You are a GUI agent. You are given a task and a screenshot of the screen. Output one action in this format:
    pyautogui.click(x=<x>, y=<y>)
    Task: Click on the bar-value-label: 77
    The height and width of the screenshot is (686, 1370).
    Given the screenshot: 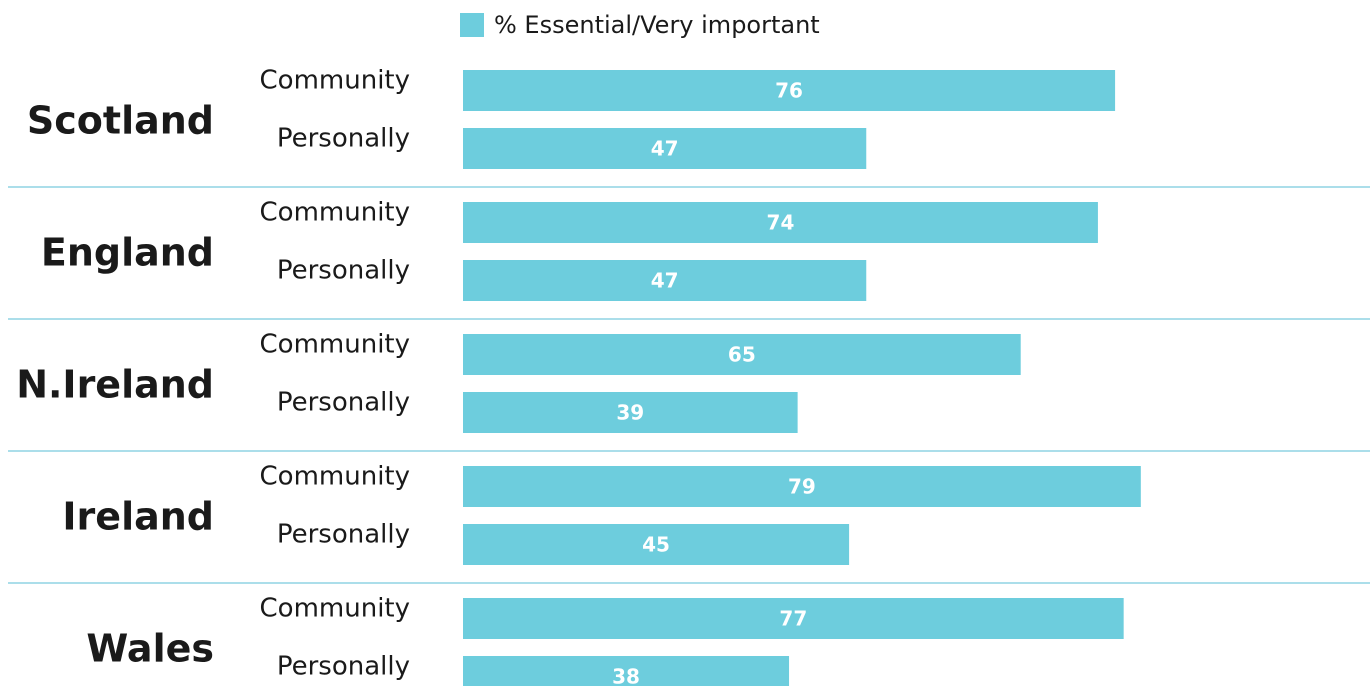 What is the action you would take?
    pyautogui.click(x=793, y=619)
    